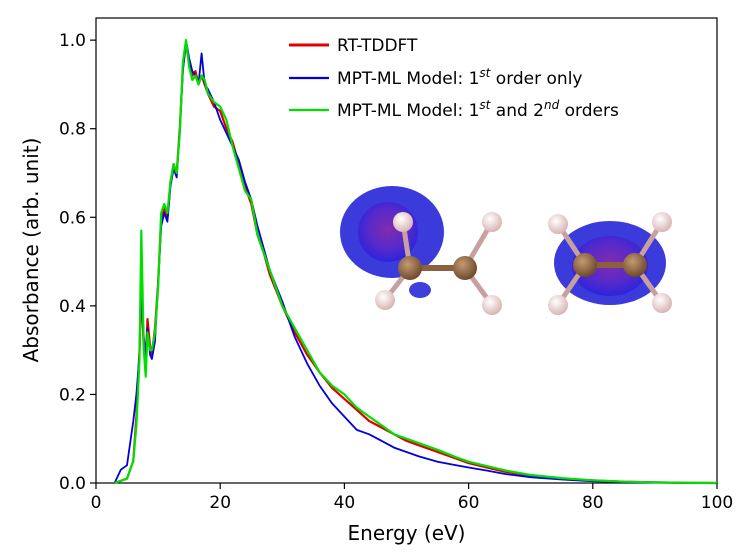 This screenshot has width=750, height=560. I want to click on y-tick-label: 1.0, so click(72, 41).